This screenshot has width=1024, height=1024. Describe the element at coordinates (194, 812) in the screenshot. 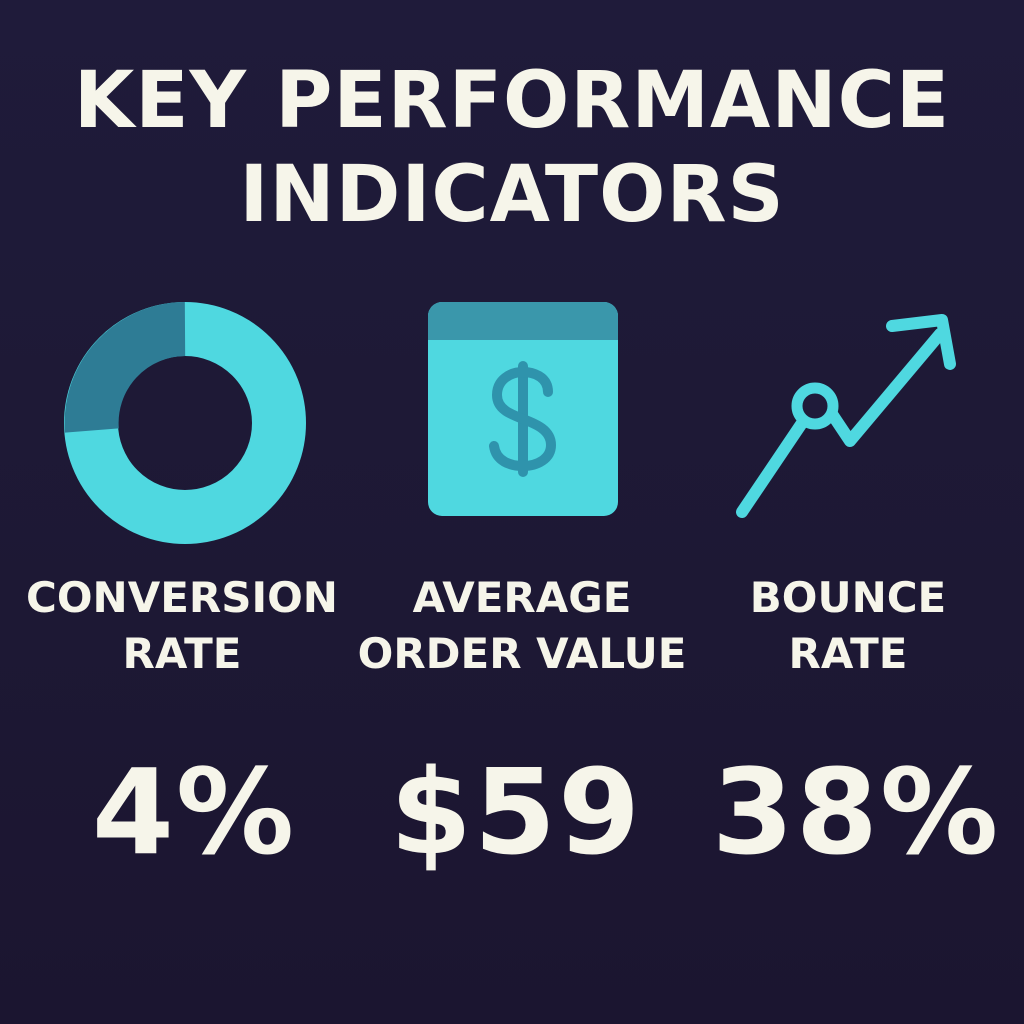

I see `kpi-value-conversion-rate: 4%` at that location.